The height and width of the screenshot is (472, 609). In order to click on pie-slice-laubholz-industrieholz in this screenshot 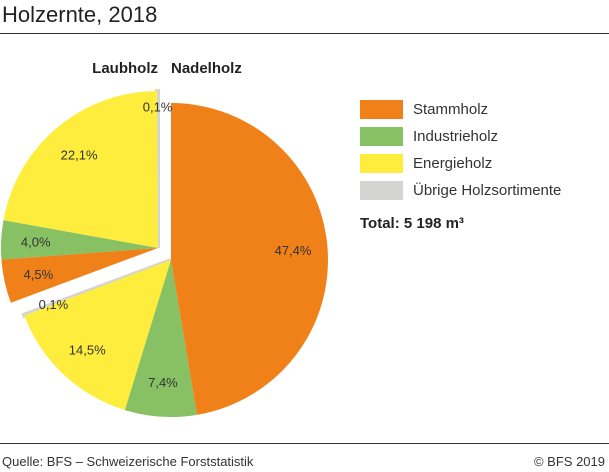, I will do `click(80, 240)`.